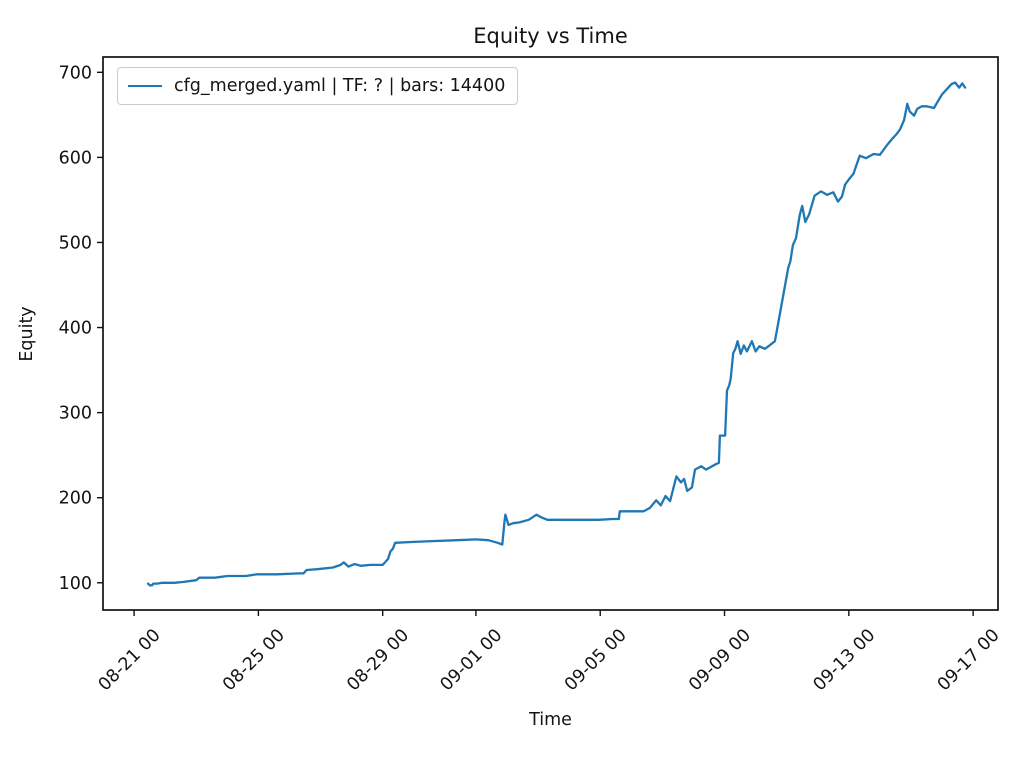 This screenshot has width=1024, height=768. What do you see at coordinates (969, 660) in the screenshot?
I see `x-tick-label: 09-17 00` at bounding box center [969, 660].